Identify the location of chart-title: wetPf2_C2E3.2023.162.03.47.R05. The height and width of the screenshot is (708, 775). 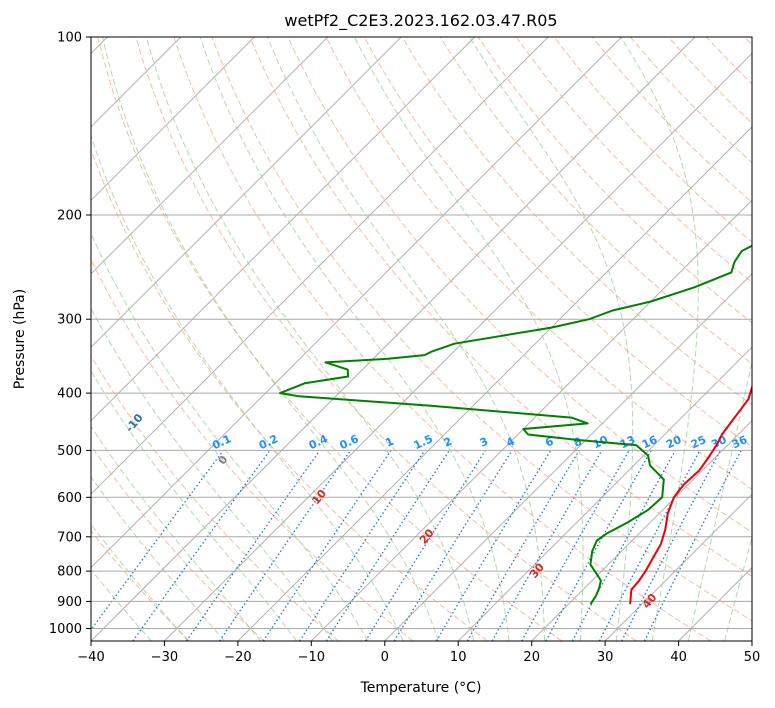
(420, 21).